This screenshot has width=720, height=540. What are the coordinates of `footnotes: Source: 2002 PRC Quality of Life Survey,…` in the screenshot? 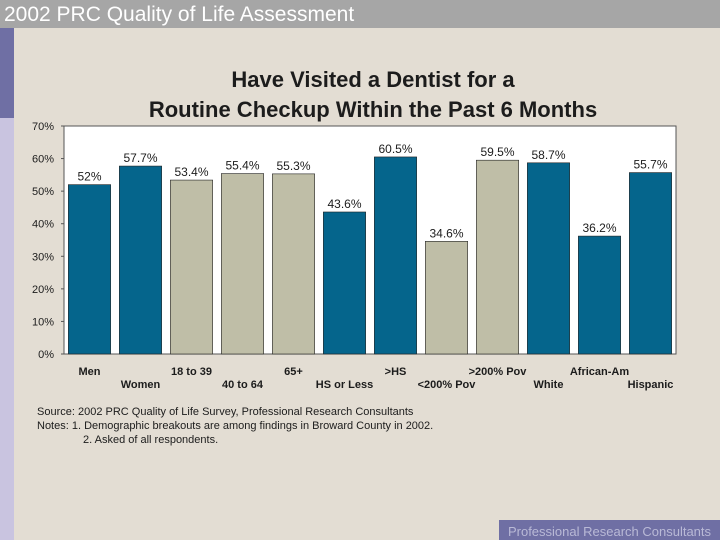 It's located at (235, 426).